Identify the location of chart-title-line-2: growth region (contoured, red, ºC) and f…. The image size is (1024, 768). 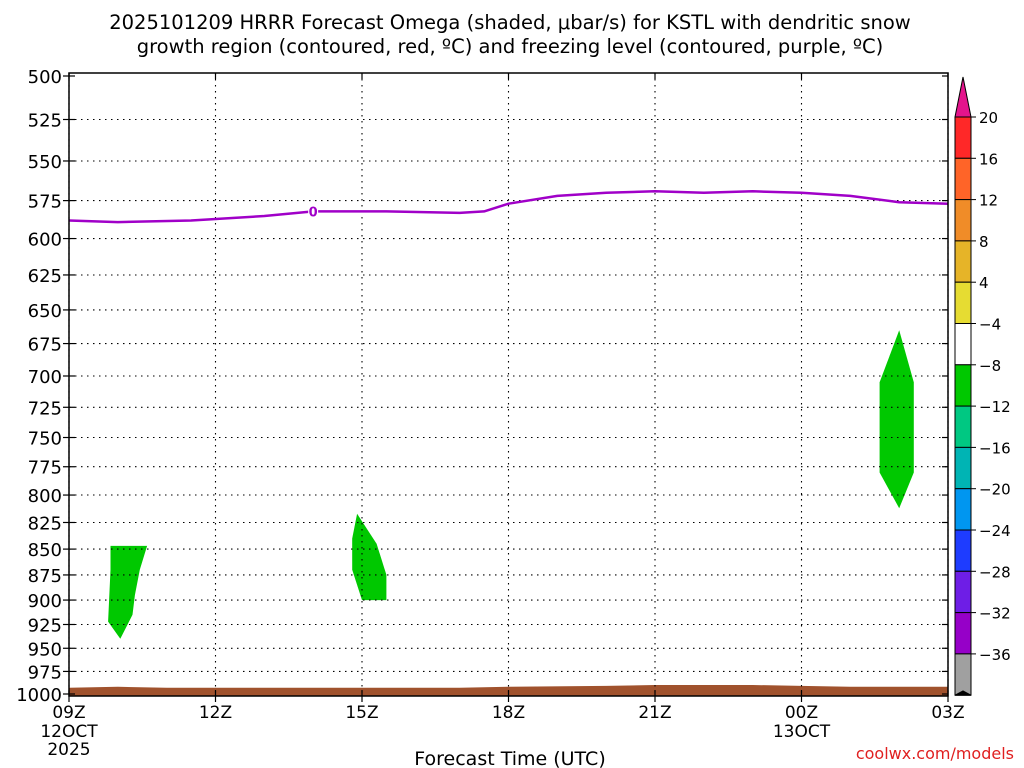
(510, 46).